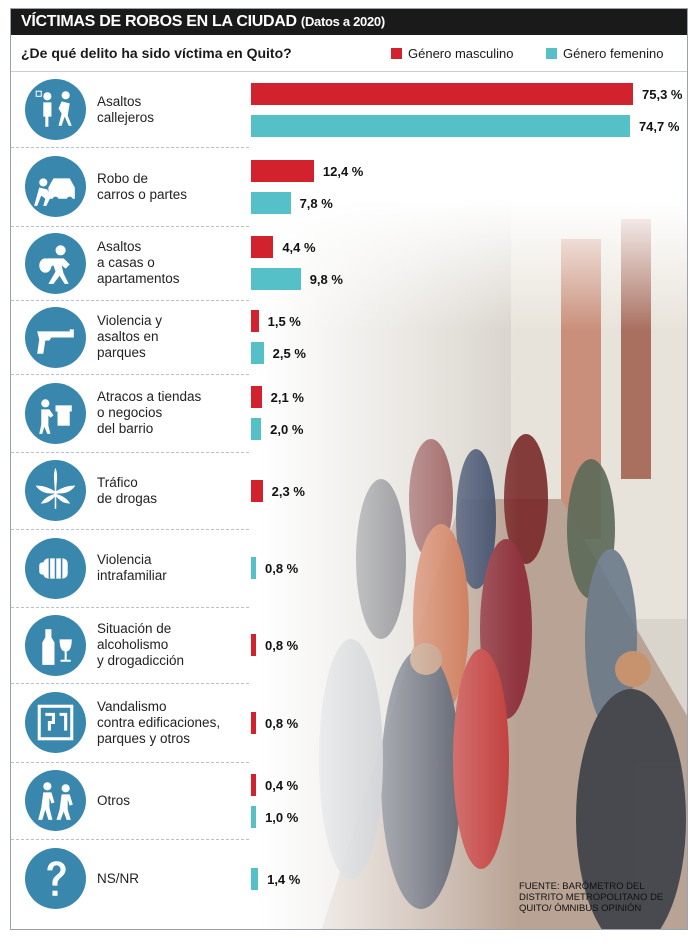 This screenshot has height=944, width=700. What do you see at coordinates (55, 263) in the screenshot?
I see `burglar-icon` at bounding box center [55, 263].